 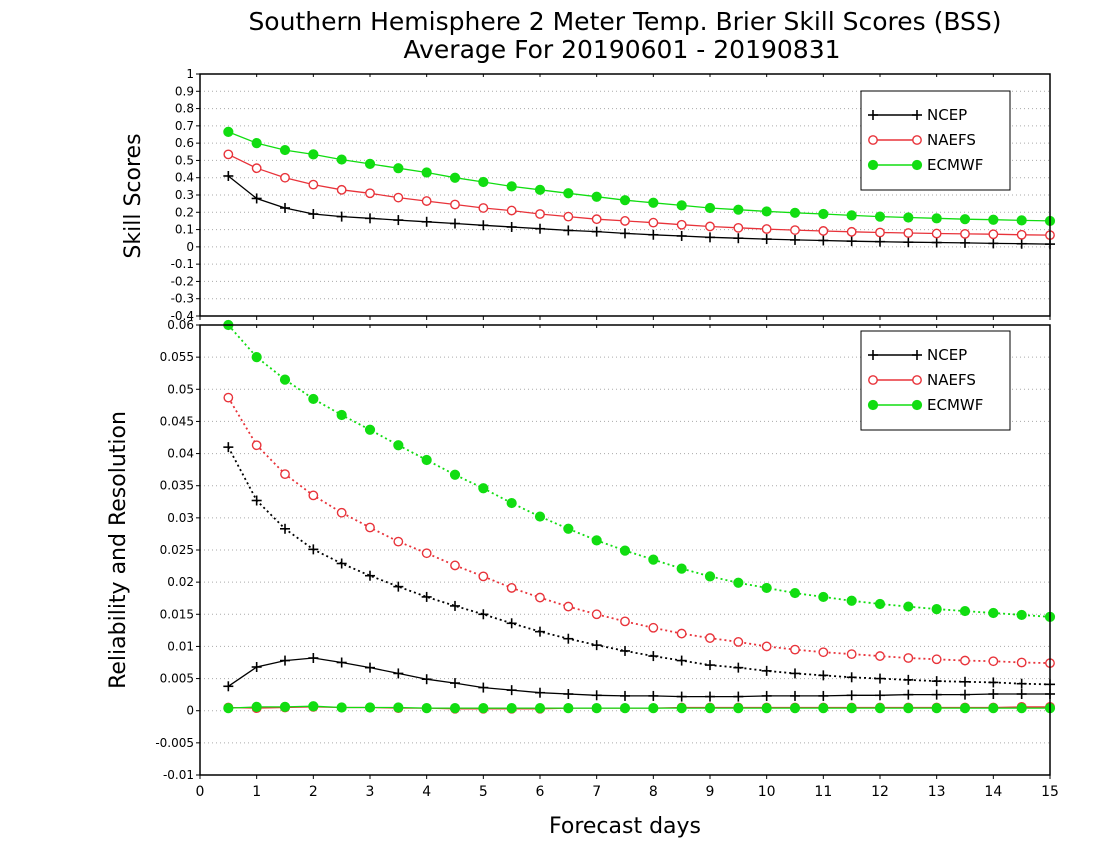 I want to click on x-tick-label: 5, so click(x=483, y=792).